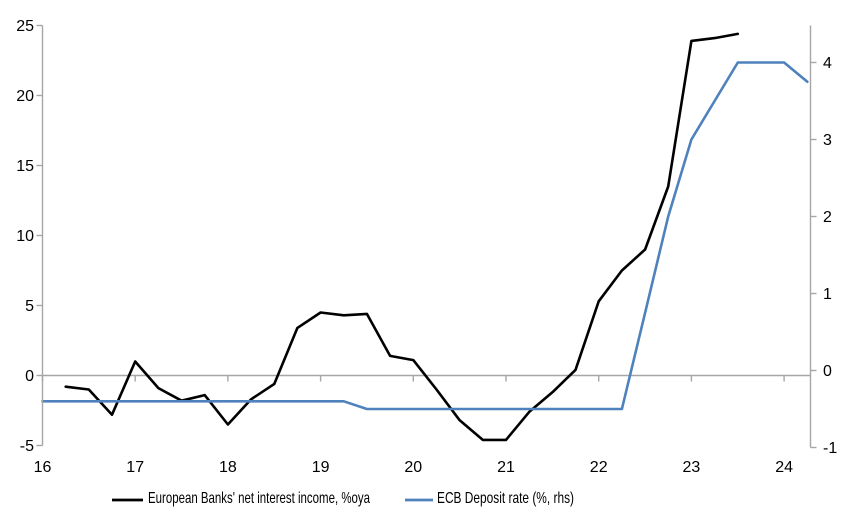 Image resolution: width=852 pixels, height=531 pixels. I want to click on left-tick-label: 0, so click(29, 376).